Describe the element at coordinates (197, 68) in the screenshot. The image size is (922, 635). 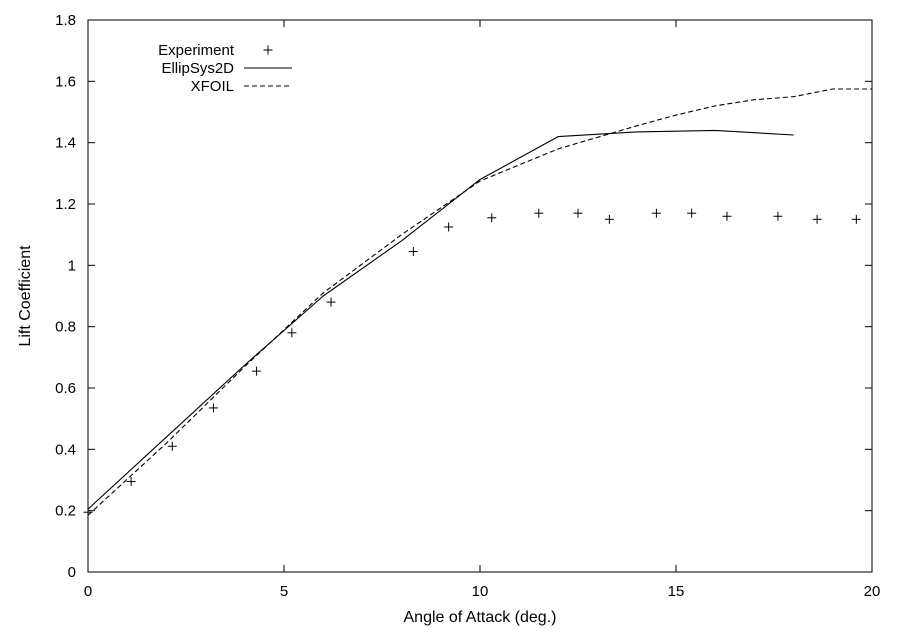
I see `legend-label-ellipsys2d: EllipSys2D` at that location.